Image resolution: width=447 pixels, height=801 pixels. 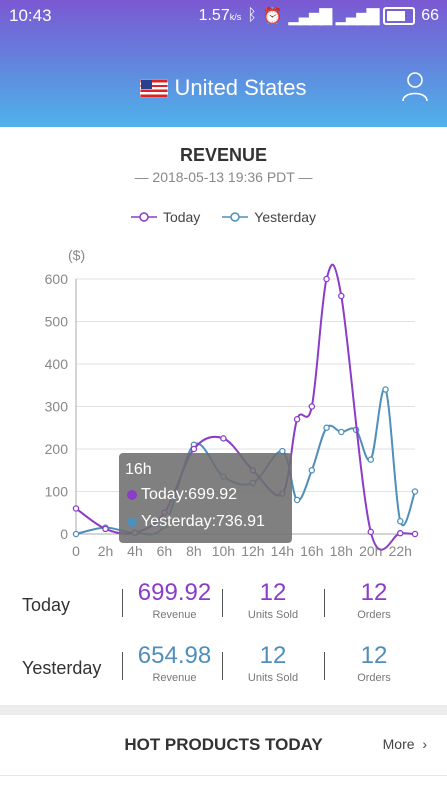 What do you see at coordinates (223, 788) in the screenshot?
I see `hot-products-list` at bounding box center [223, 788].